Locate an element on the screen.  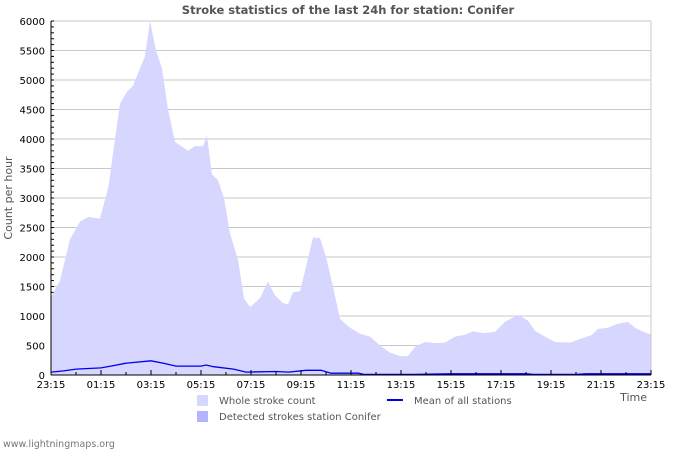
series-line-mean-of-all-stations is located at coordinates (350, 368).